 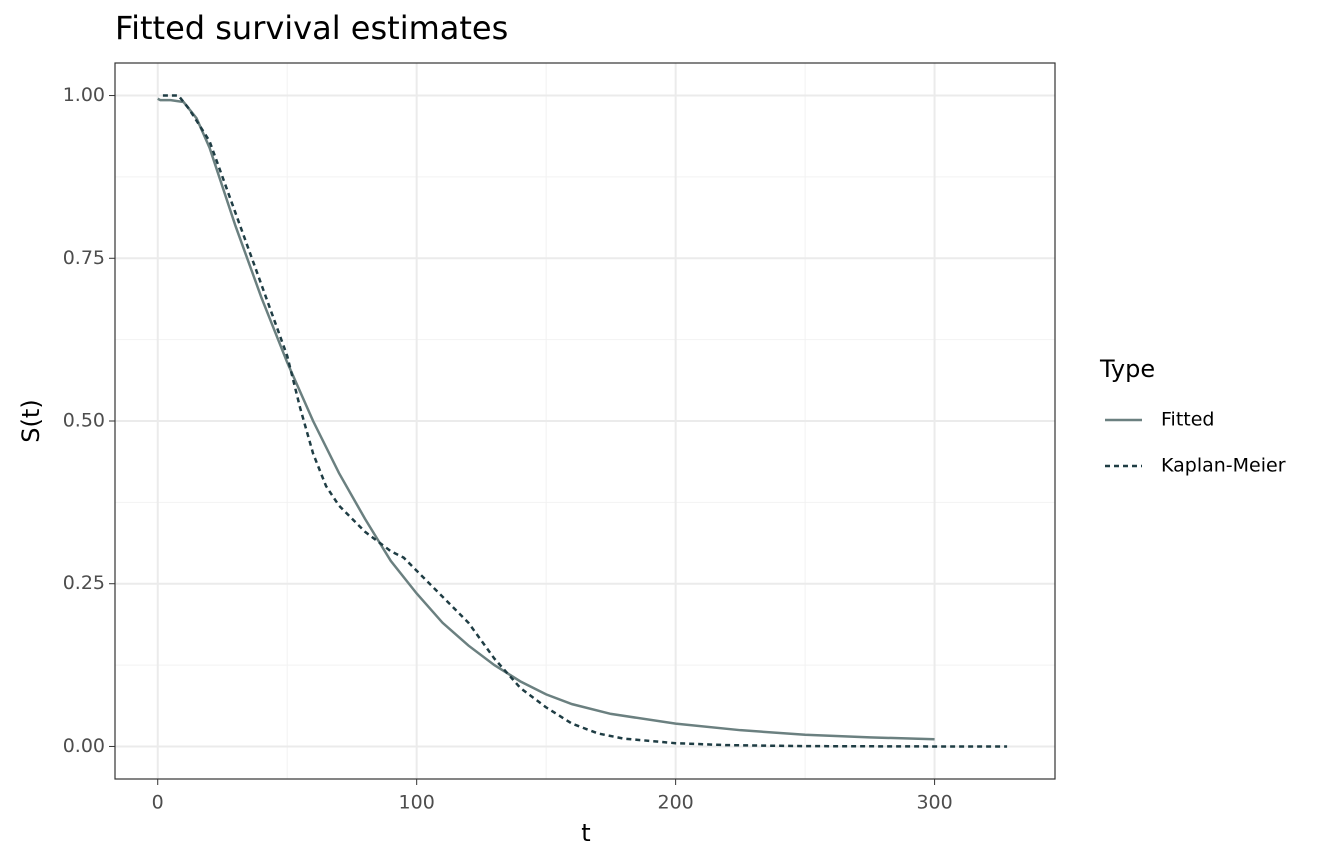 What do you see at coordinates (585, 833) in the screenshot?
I see `x-axis-title: t` at bounding box center [585, 833].